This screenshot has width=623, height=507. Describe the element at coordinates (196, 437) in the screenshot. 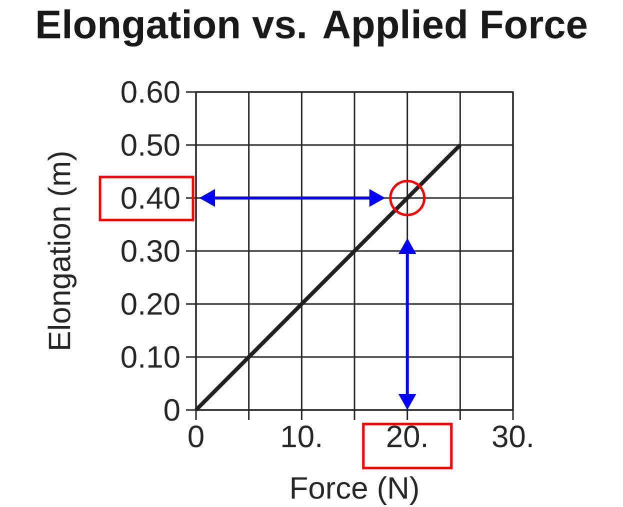

I see `x-tick-label: 0` at that location.